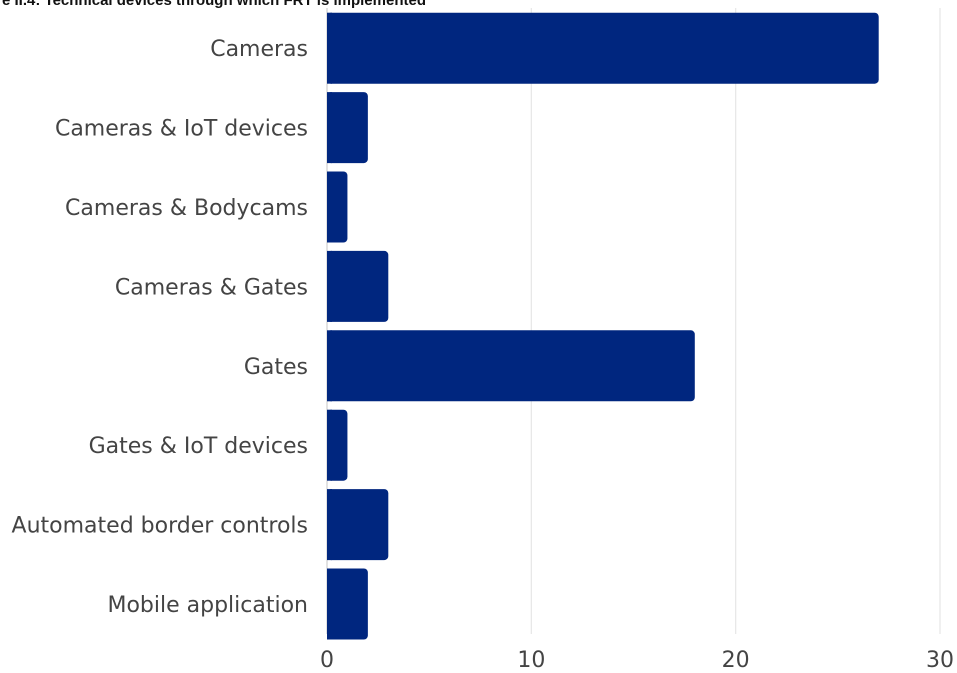 The image size is (957, 673). I want to click on x-tick-labels: 0 10 20 30, so click(637, 660).